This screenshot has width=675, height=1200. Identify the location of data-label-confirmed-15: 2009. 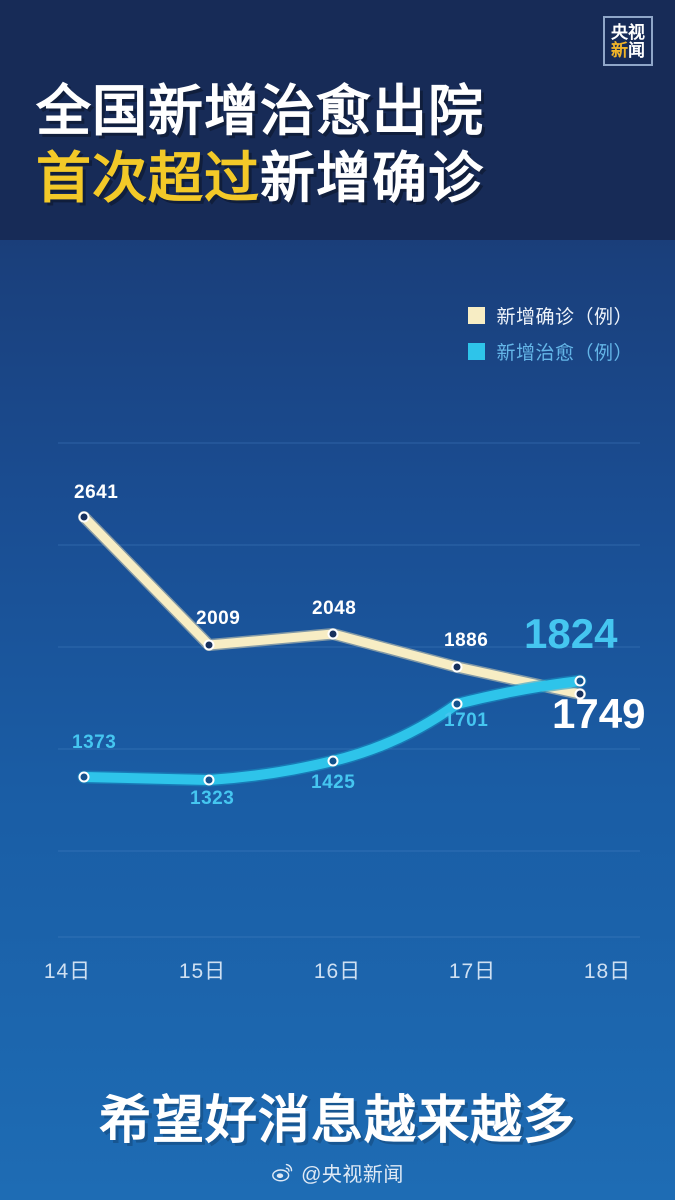
(218, 618).